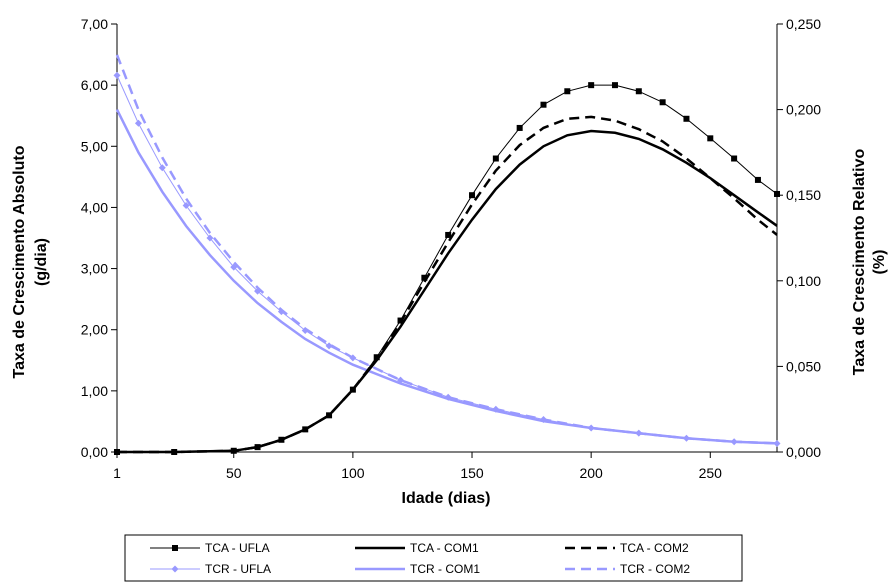 This screenshot has height=583, width=893. What do you see at coordinates (234, 473) in the screenshot?
I see `x-tick-label: 50` at bounding box center [234, 473].